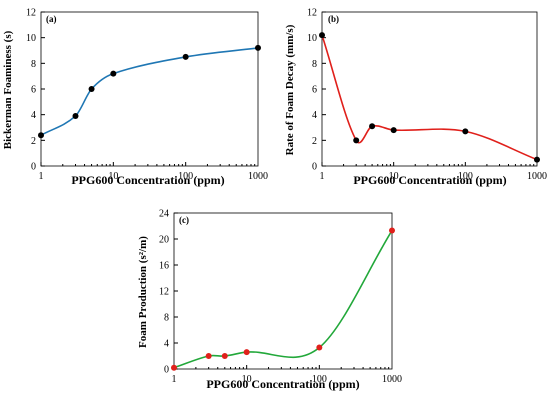 This screenshot has width=550, height=411. Describe the element at coordinates (164, 266) in the screenshot. I see `y-tick-label: 16` at that location.